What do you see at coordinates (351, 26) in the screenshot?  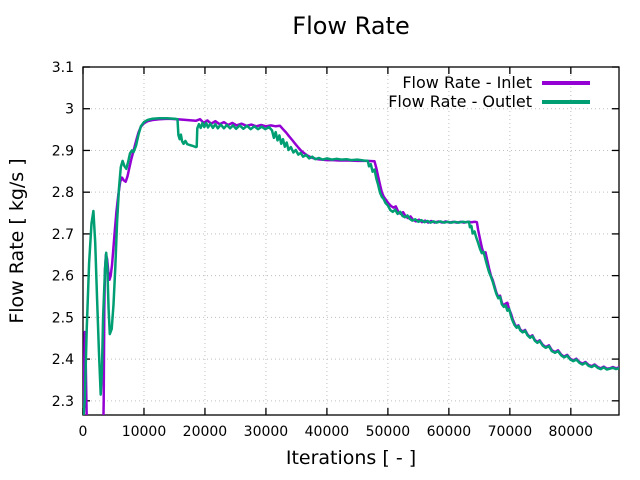 I see `chart-title: Flow Rate` at bounding box center [351, 26].